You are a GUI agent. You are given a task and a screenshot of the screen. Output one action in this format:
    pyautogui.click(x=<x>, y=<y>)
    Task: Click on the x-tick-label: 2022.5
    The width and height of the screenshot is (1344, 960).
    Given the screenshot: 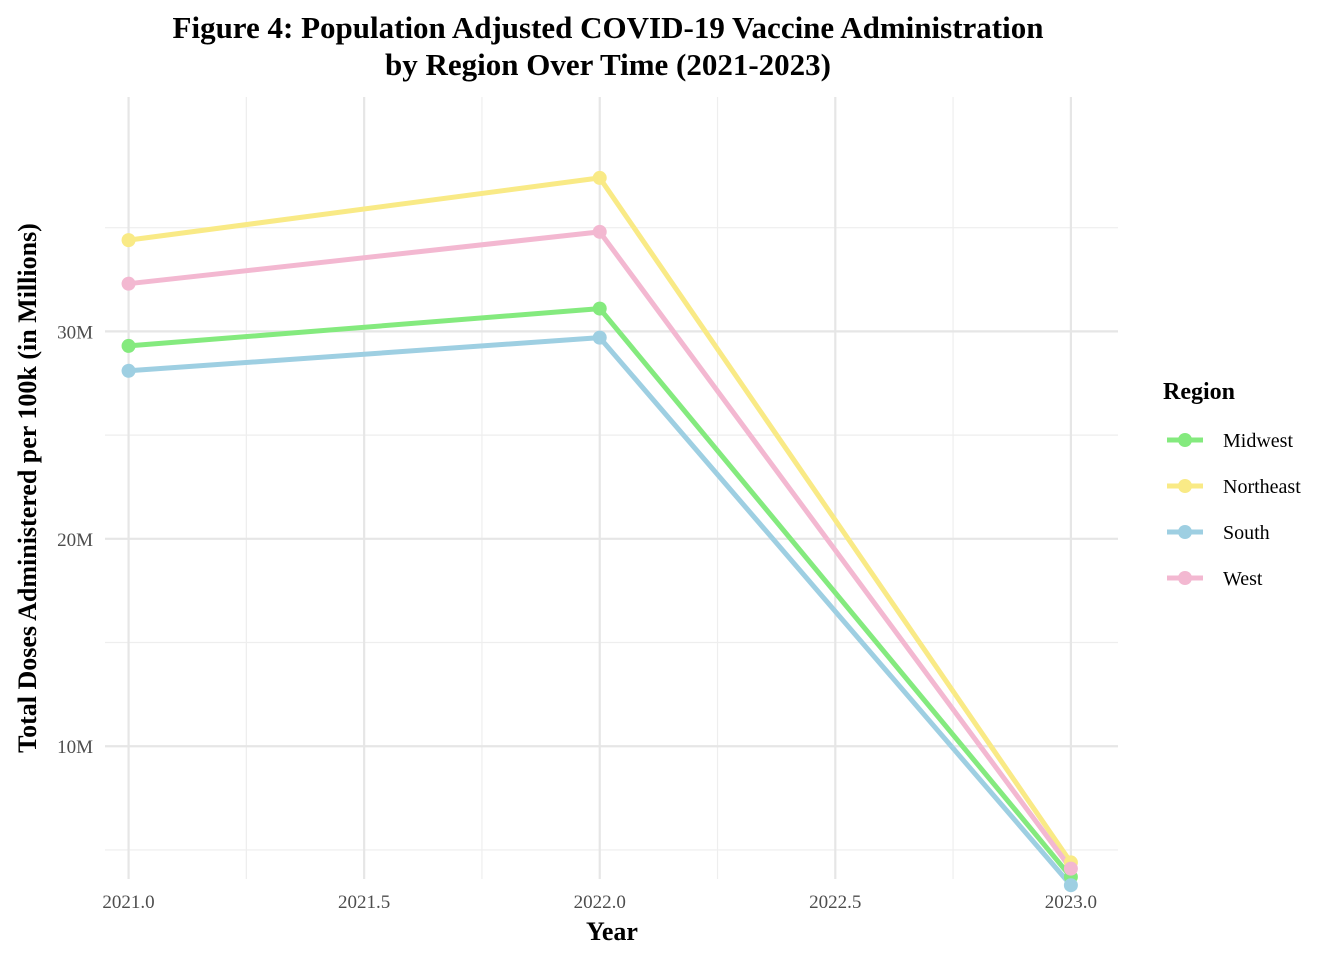 What is the action you would take?
    pyautogui.click(x=835, y=902)
    